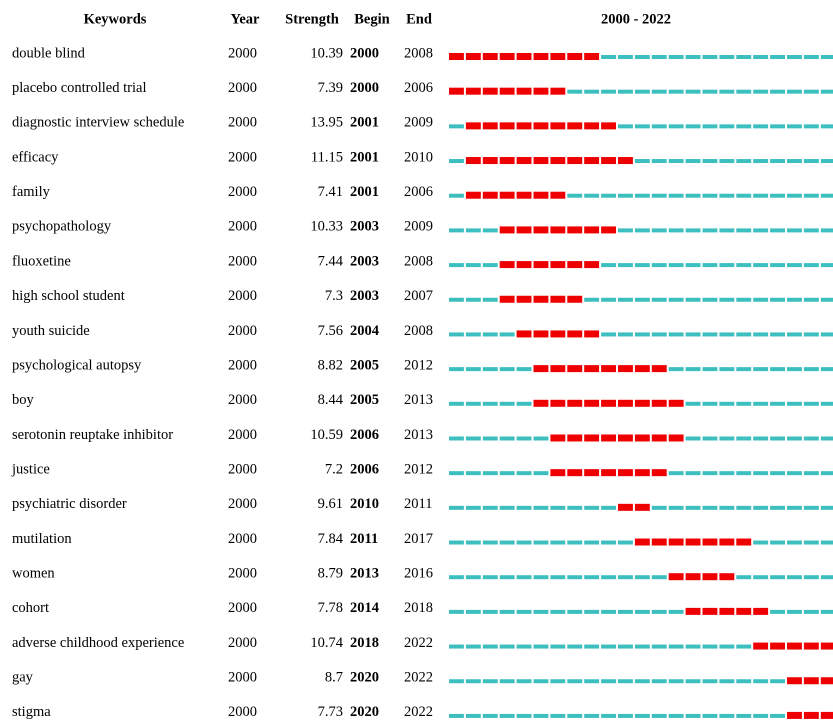  What do you see at coordinates (418, 157) in the screenshot?
I see `end: 2010` at bounding box center [418, 157].